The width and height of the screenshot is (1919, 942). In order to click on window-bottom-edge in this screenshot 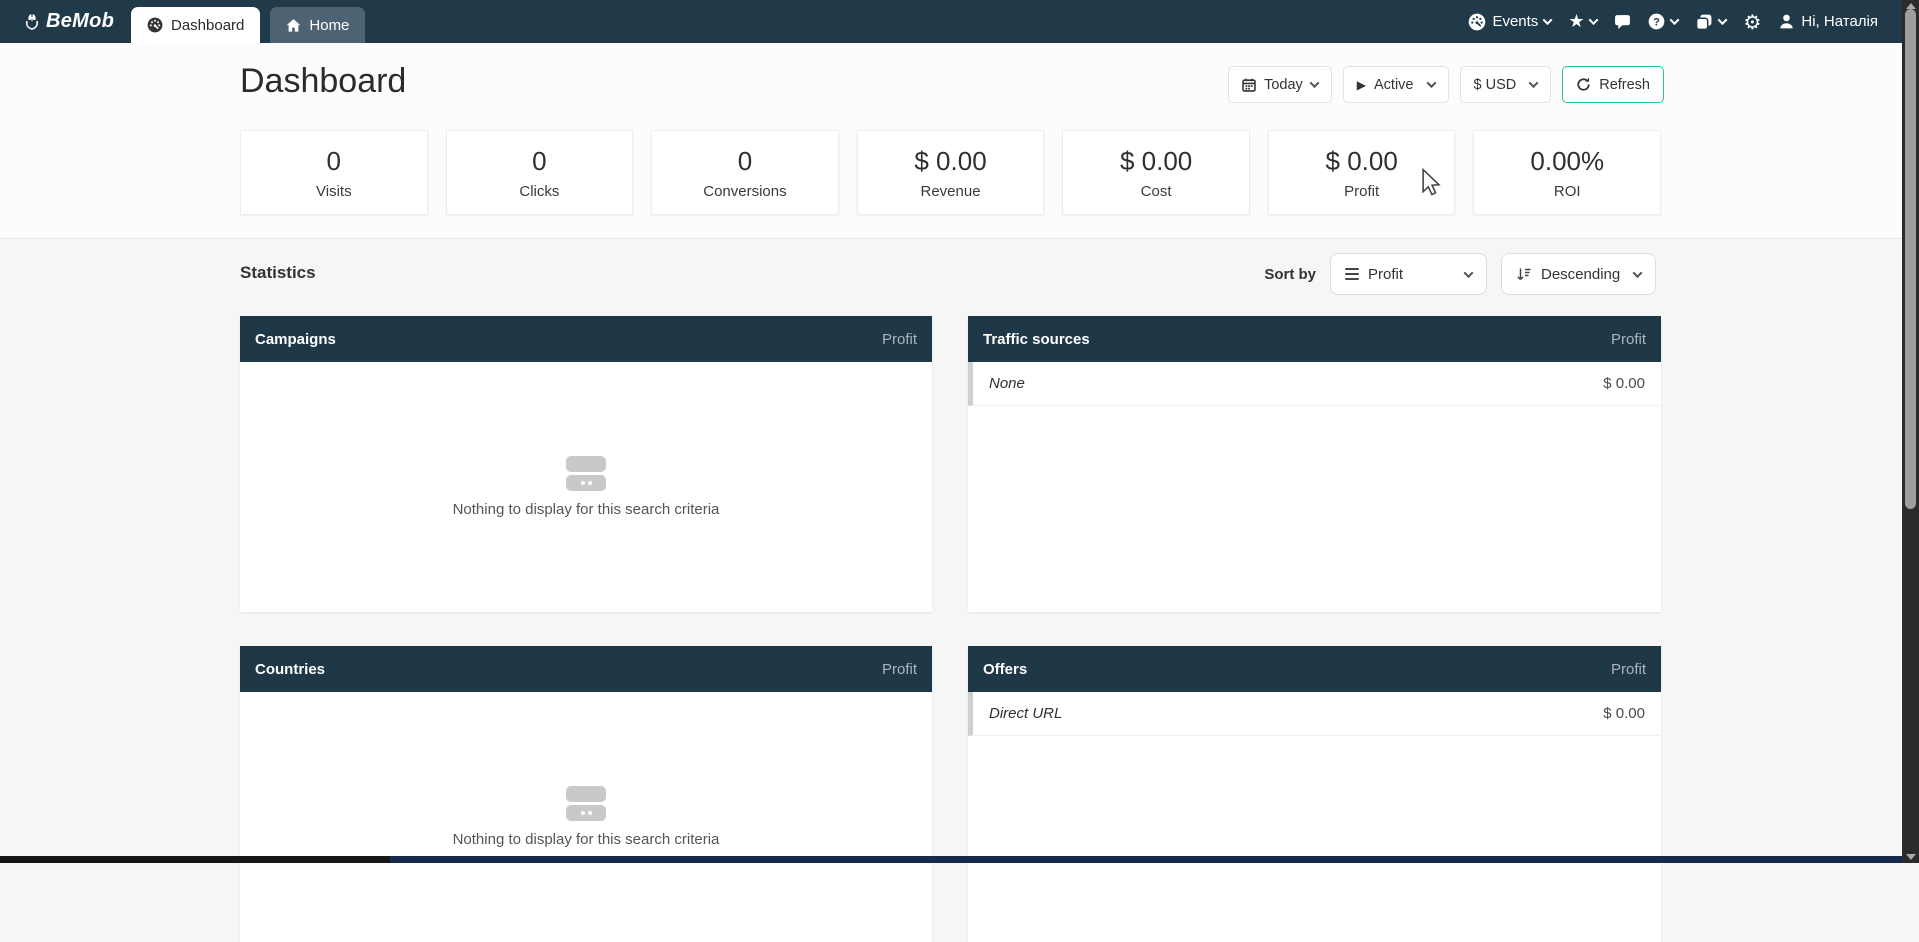, I will do `click(951, 859)`.